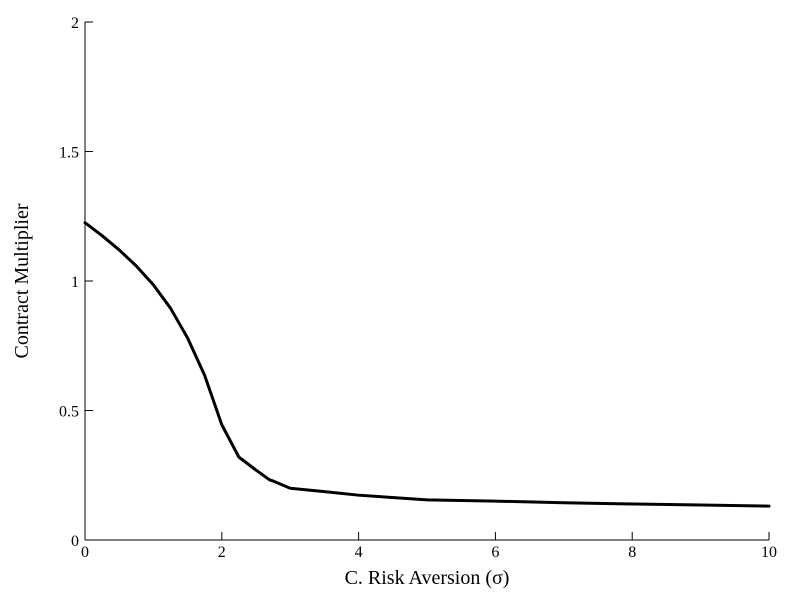  What do you see at coordinates (22, 280) in the screenshot?
I see `y-axis-title: Contract Multiplier` at bounding box center [22, 280].